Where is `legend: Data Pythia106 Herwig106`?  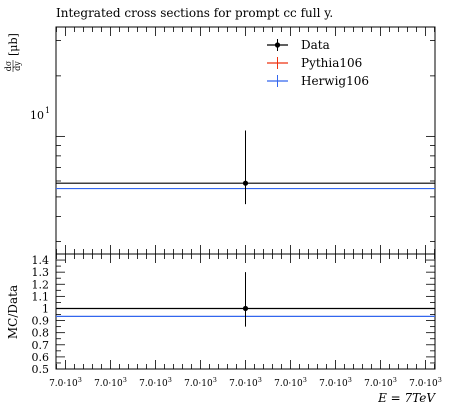
legend: Data Pythia106 Herwig106 is located at coordinates (318, 63).